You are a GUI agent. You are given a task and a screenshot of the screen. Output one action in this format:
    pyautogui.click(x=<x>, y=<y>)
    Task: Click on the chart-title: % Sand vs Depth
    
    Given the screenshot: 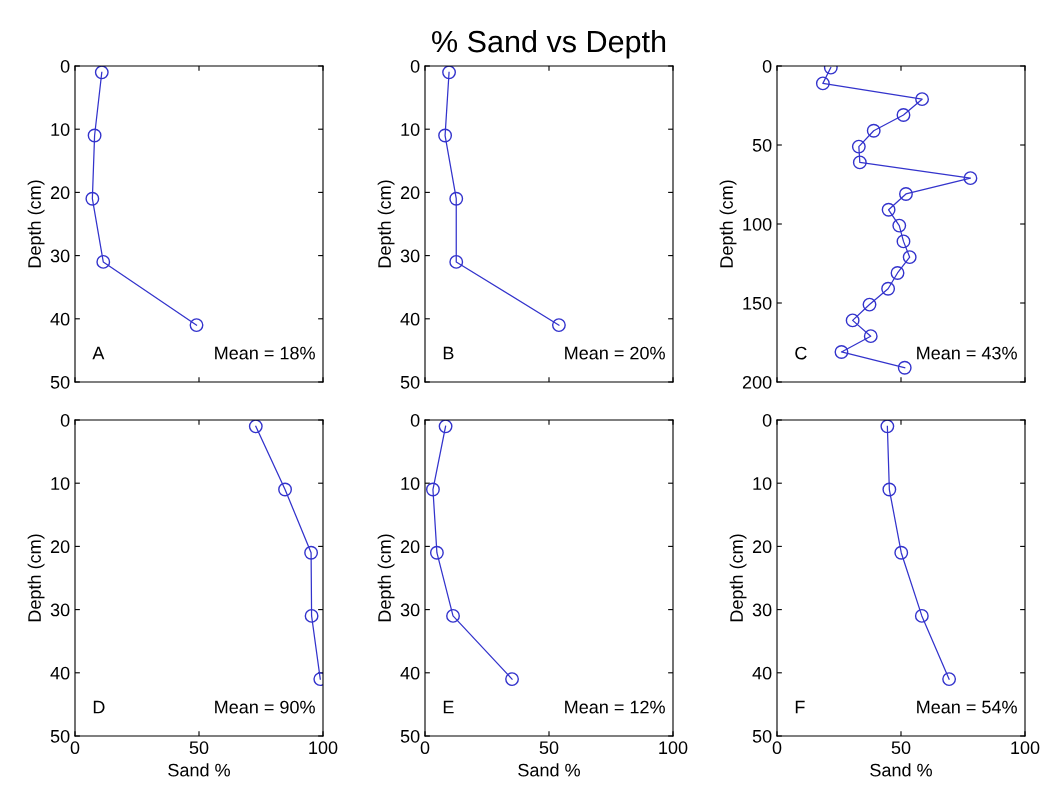 What is the action you would take?
    pyautogui.click(x=549, y=44)
    